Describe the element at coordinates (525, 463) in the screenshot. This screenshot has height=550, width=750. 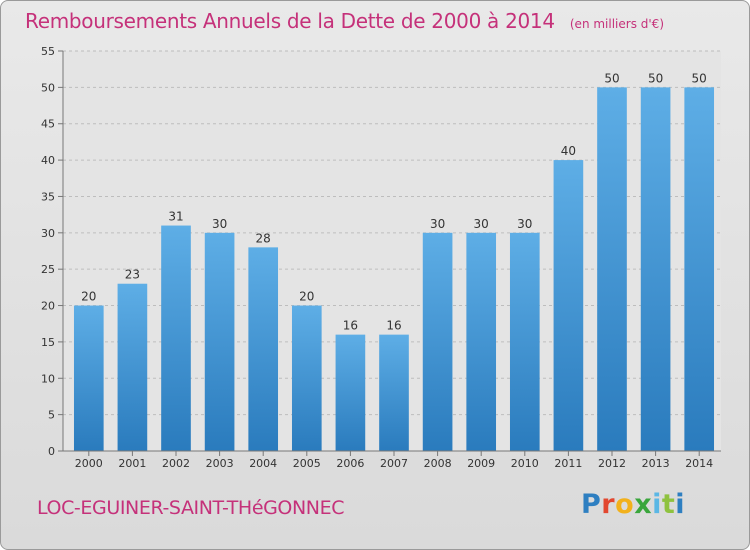
I see `x-tick-label: 2010` at that location.